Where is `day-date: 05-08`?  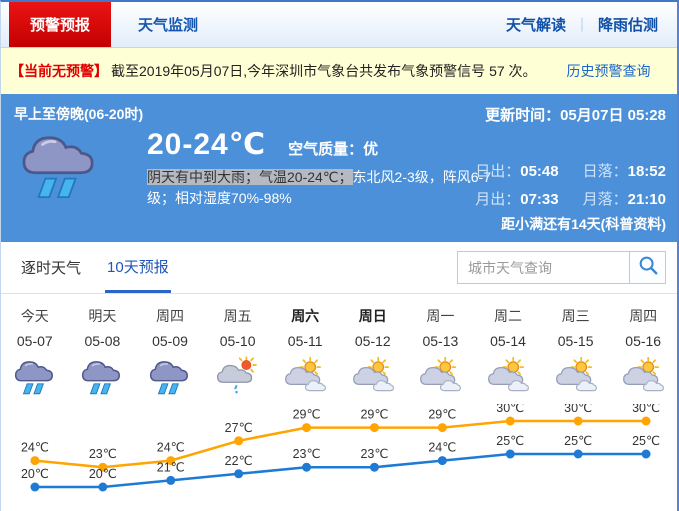 day-date: 05-08 is located at coordinates (102, 341).